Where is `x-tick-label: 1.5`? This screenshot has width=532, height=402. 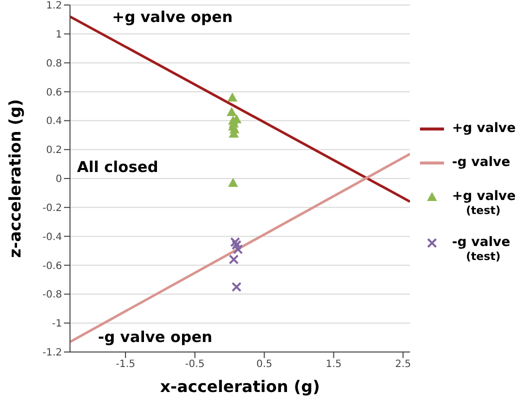 x-tick-label: 1.5 is located at coordinates (334, 364).